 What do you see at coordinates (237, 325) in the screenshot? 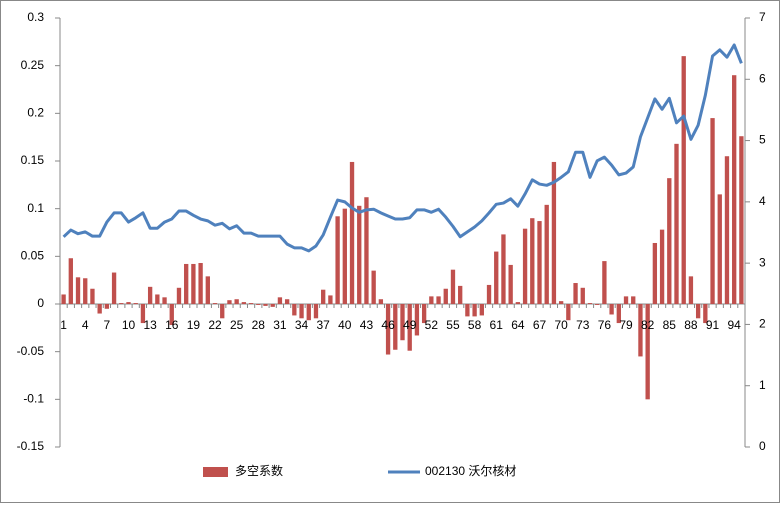
I see `x-tick-label: 25` at bounding box center [237, 325].